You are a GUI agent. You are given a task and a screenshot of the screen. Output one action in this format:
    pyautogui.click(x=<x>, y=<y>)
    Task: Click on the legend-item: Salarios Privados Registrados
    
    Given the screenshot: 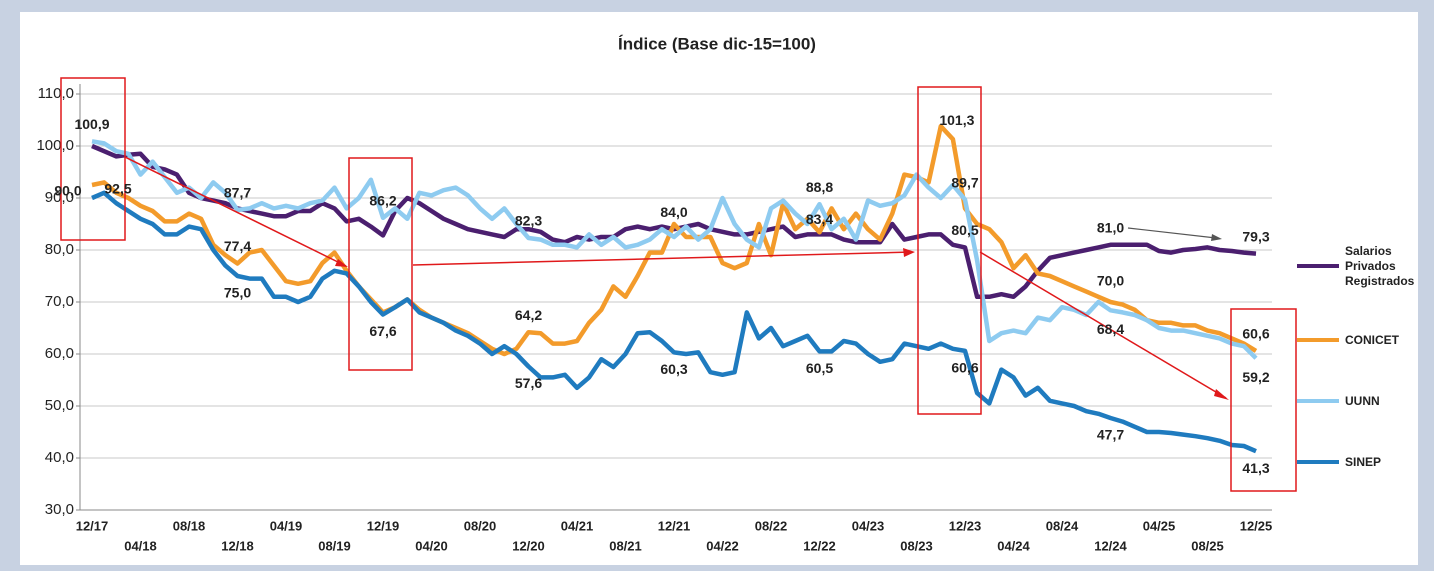 What is the action you would take?
    pyautogui.click(x=1365, y=266)
    